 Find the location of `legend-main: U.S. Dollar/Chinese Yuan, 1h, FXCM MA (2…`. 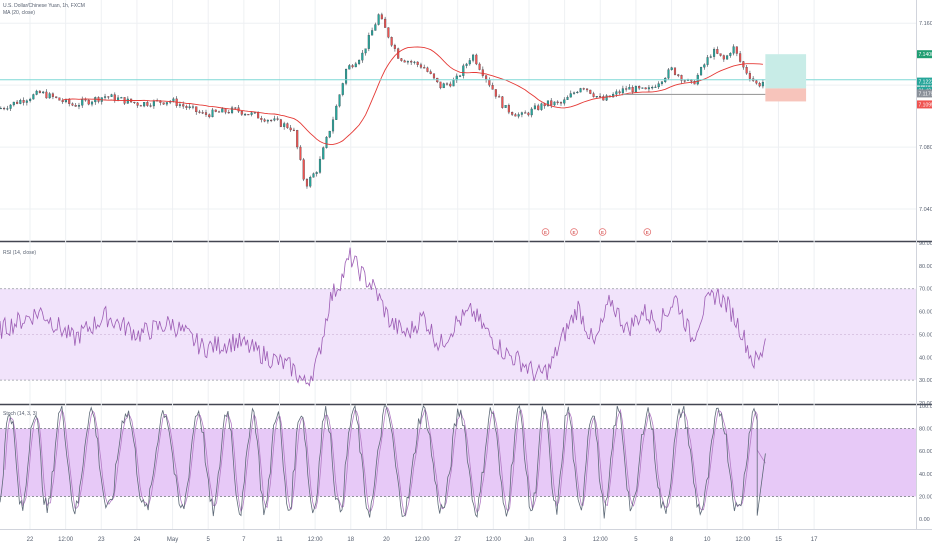

legend-main: U.S. Dollar/Chinese Yuan, 1h, FXCM MA (2… is located at coordinates (44, 10).